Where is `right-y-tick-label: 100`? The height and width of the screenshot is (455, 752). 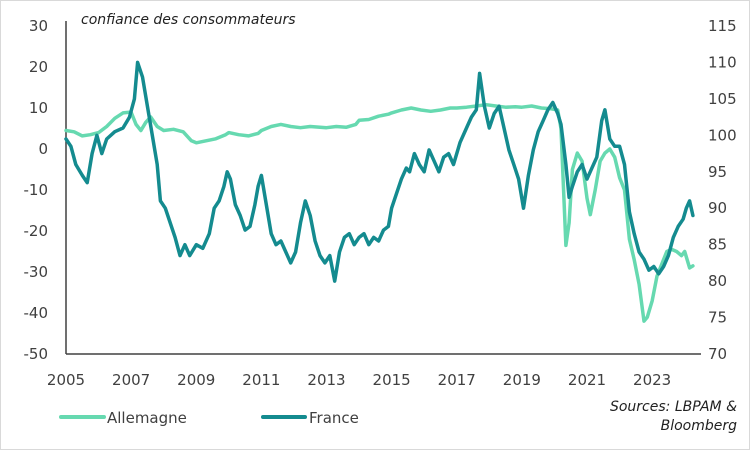
right-y-tick-label: 100 is located at coordinates (722, 135).